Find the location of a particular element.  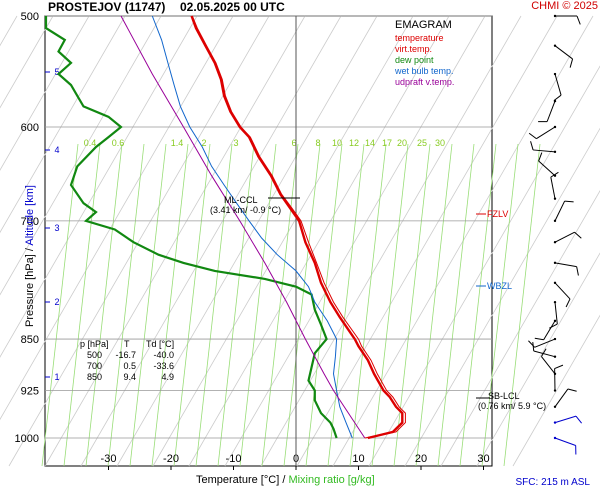

datetime: 02.05.2025 00 UTC is located at coordinates (232, 7).